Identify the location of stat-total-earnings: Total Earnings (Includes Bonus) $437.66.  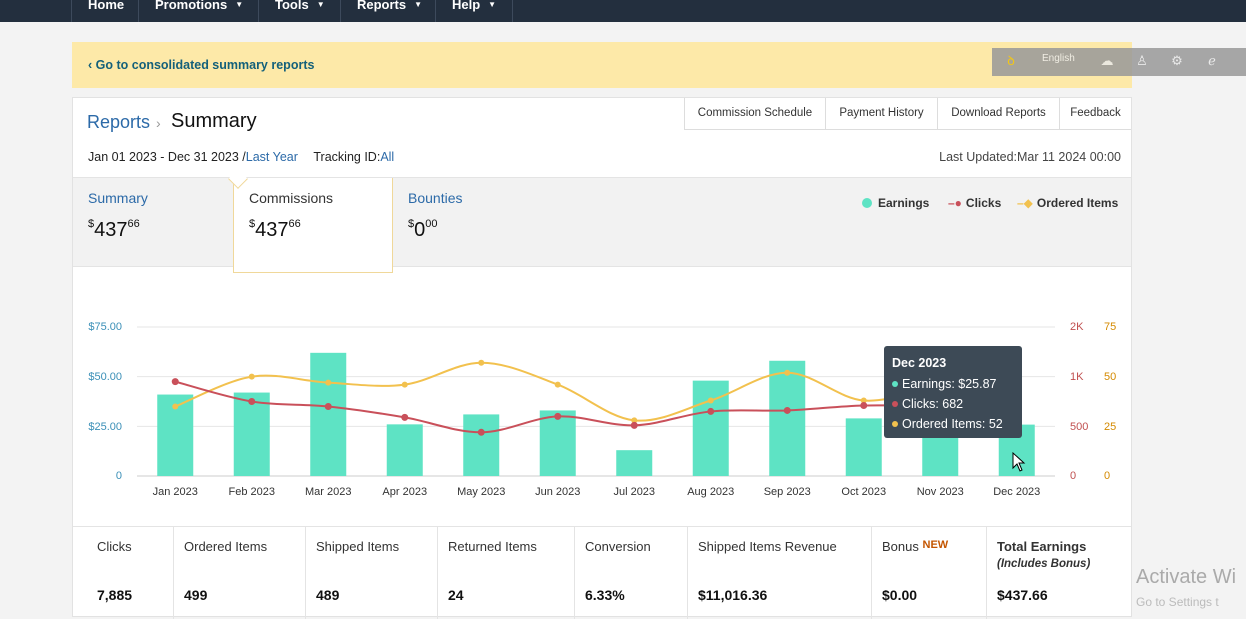
(1058, 573).